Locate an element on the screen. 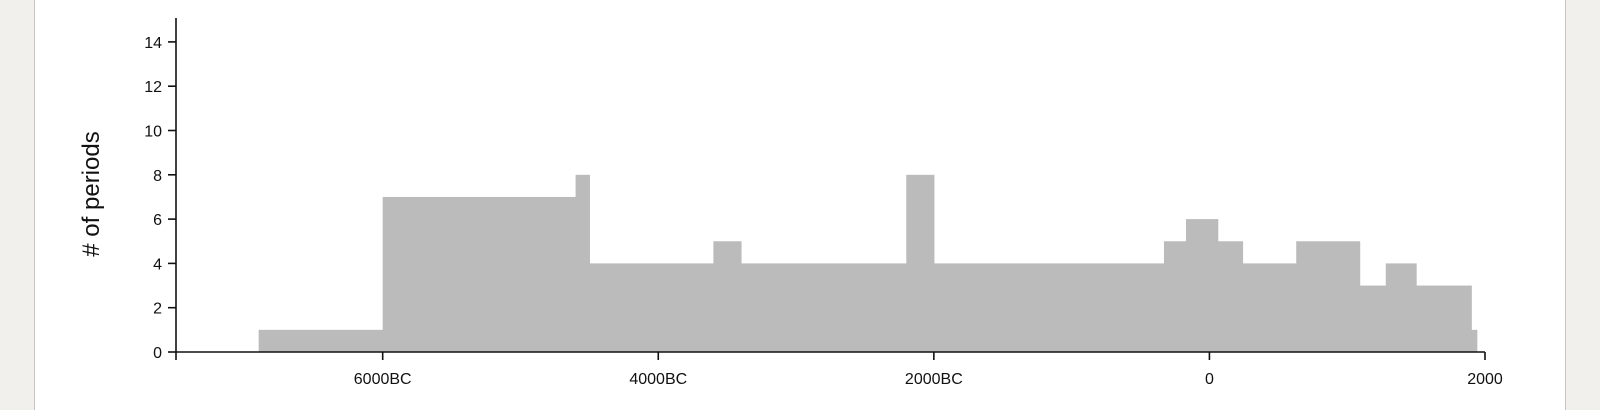 This screenshot has height=410, width=1600. x-tick-label: 2000 is located at coordinates (1485, 379).